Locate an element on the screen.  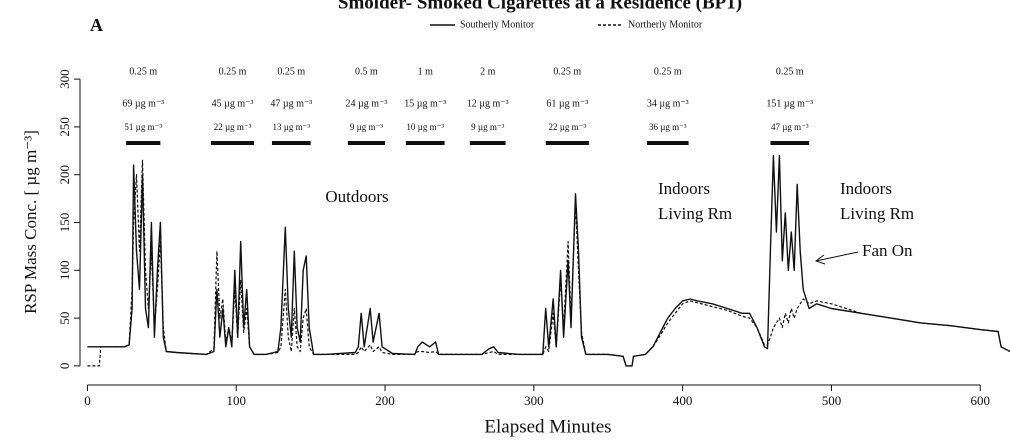
exposure-source: 69 µg m⁻³ is located at coordinates (143, 103).